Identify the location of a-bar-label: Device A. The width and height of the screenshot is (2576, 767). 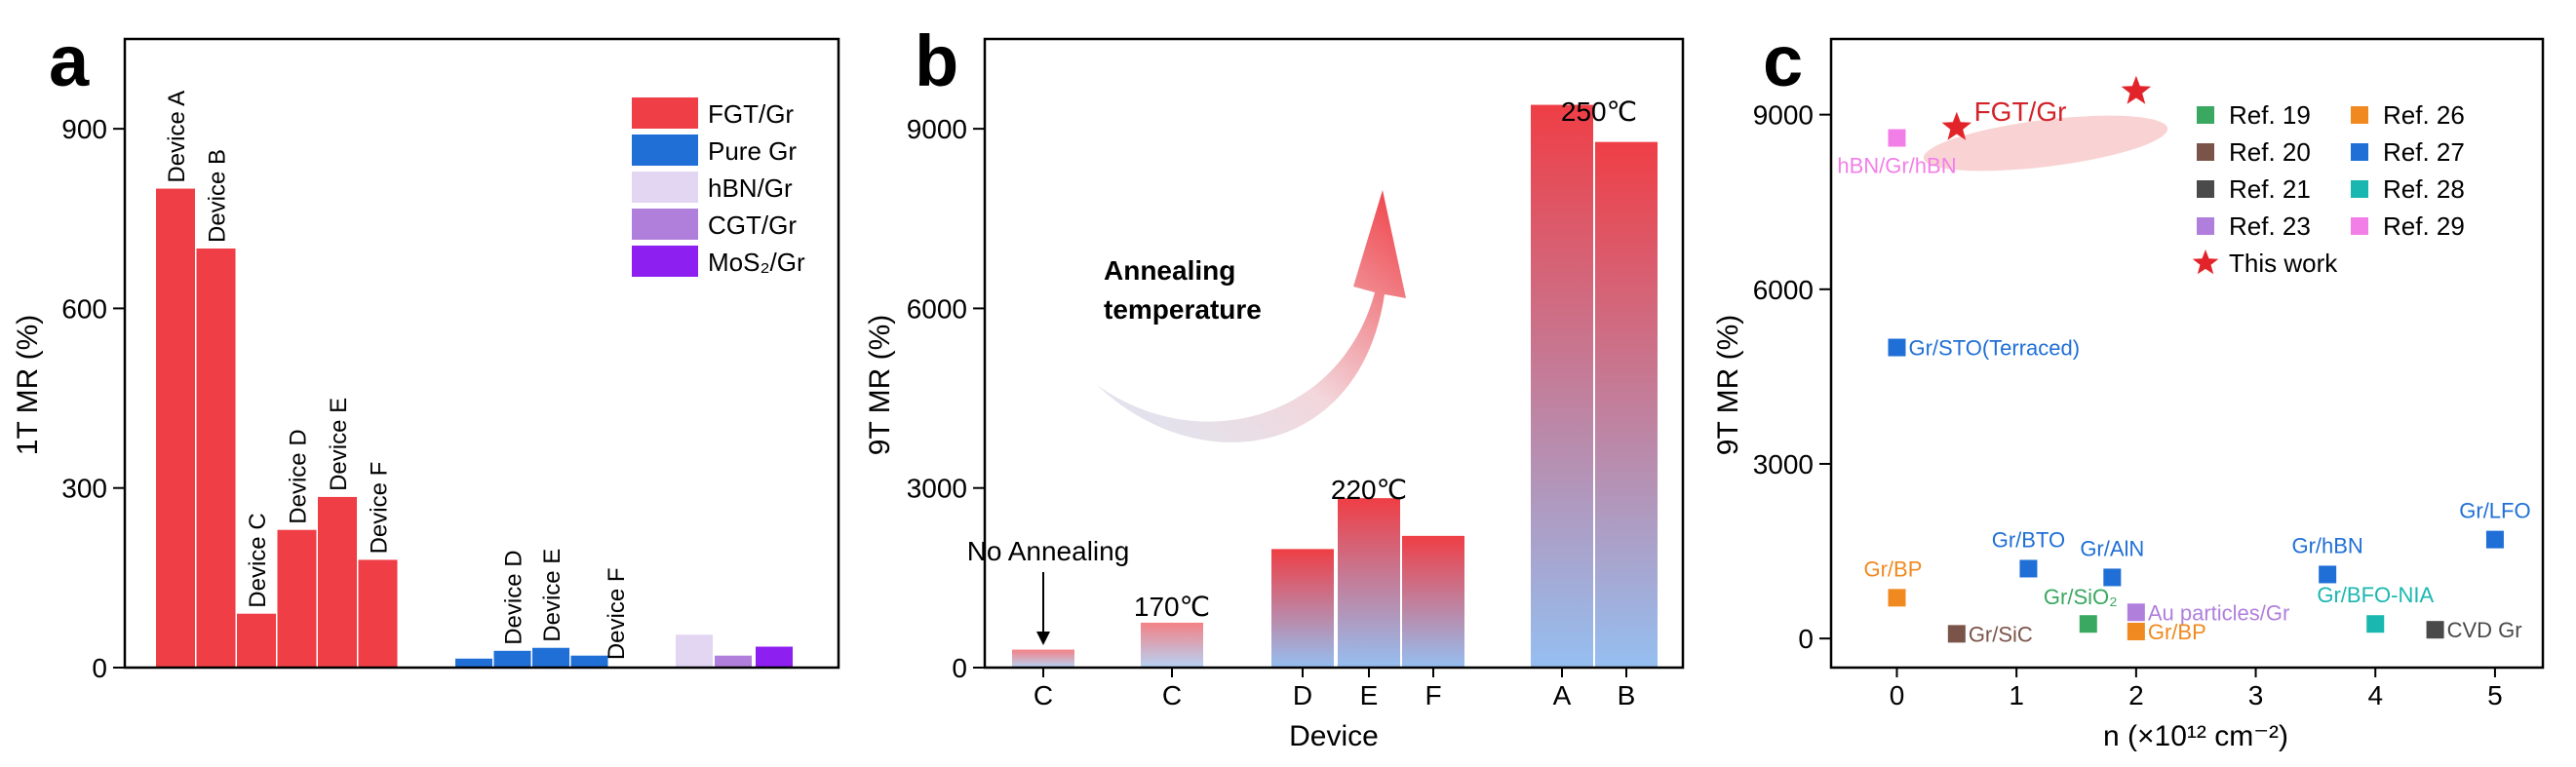
(177, 137).